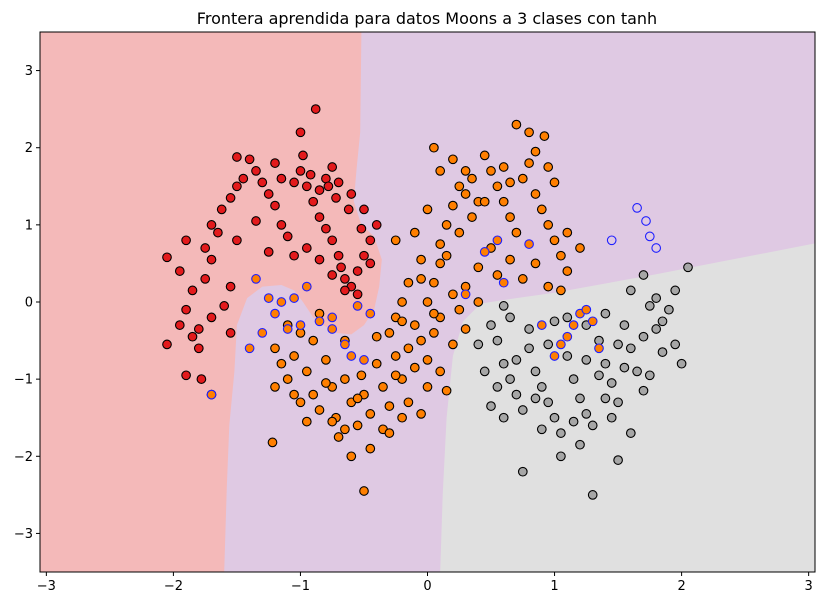 Image resolution: width=825 pixels, height=605 pixels. Describe the element at coordinates (427, 586) in the screenshot. I see `x-tick-label: 0` at that location.